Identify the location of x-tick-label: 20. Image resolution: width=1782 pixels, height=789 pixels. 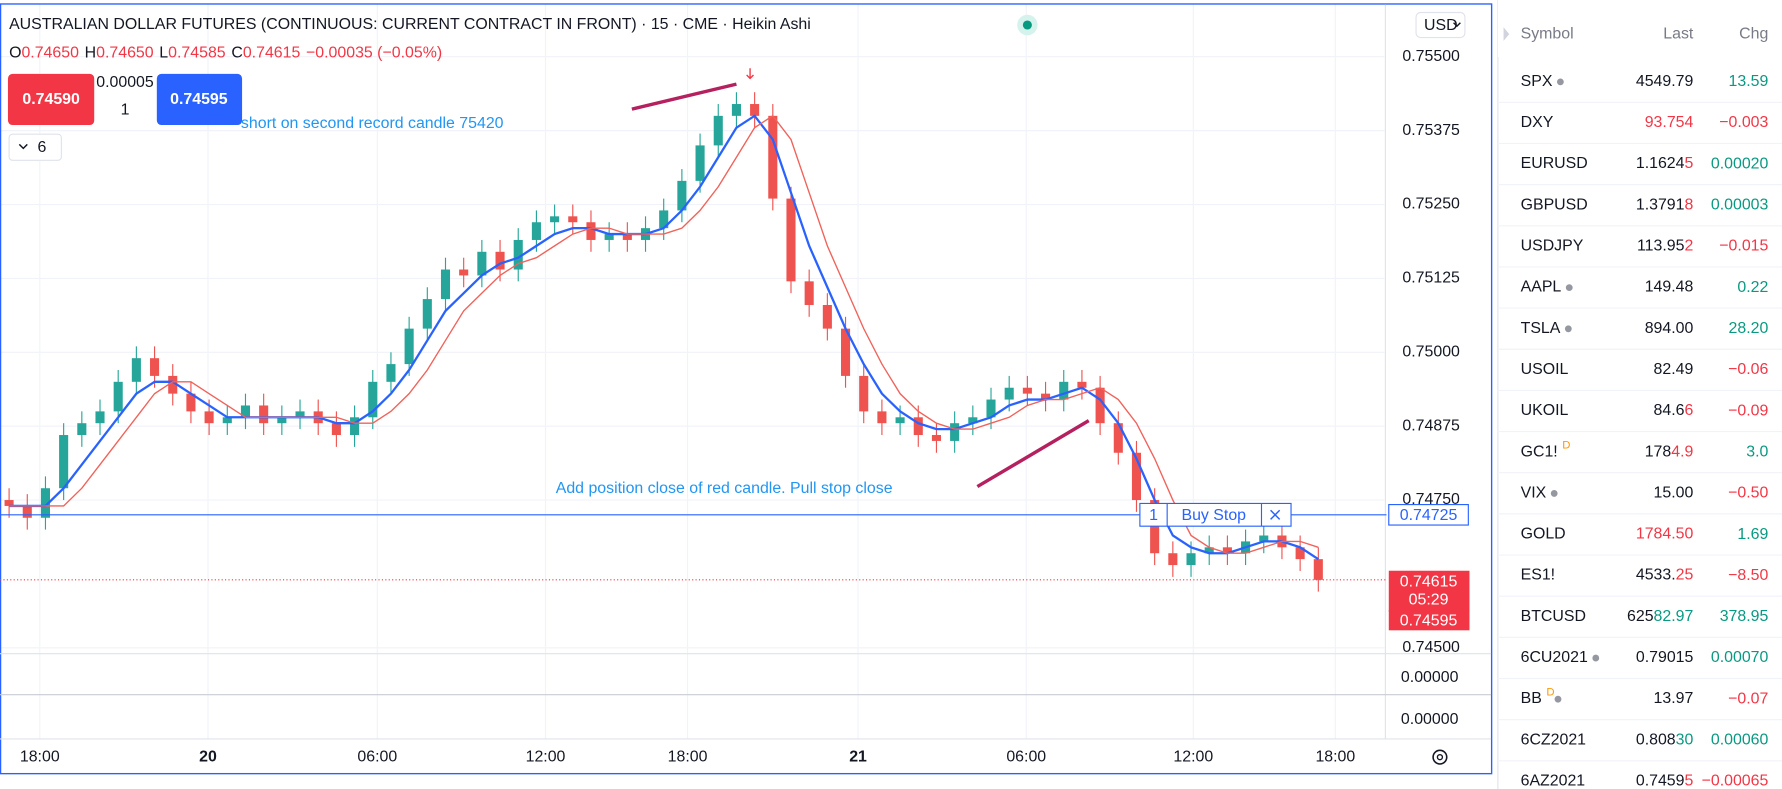
(208, 756).